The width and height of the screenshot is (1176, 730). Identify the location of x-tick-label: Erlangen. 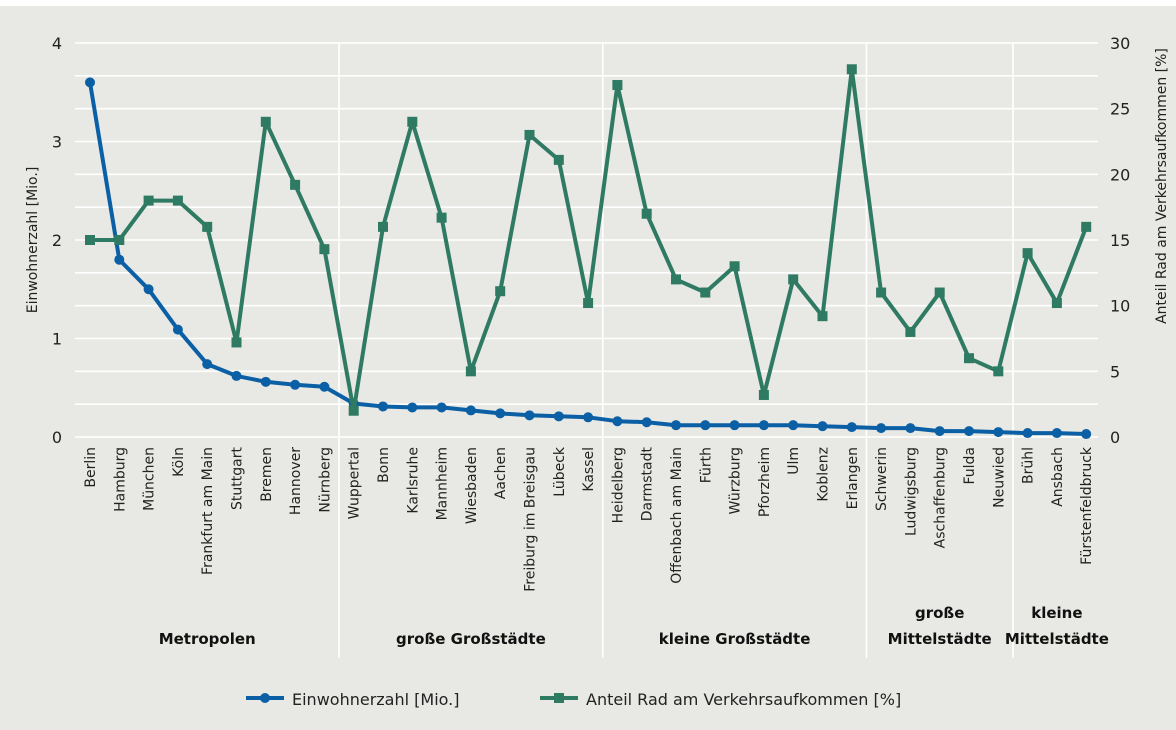
(853, 478).